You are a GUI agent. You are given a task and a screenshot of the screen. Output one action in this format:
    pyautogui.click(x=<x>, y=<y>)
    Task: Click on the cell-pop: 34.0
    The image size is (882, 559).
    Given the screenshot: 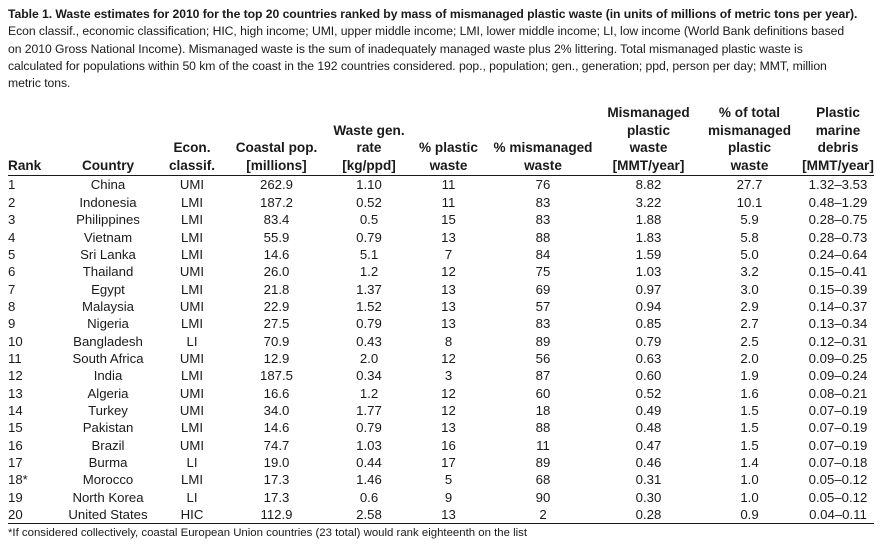 What is the action you would take?
    pyautogui.click(x=276, y=410)
    